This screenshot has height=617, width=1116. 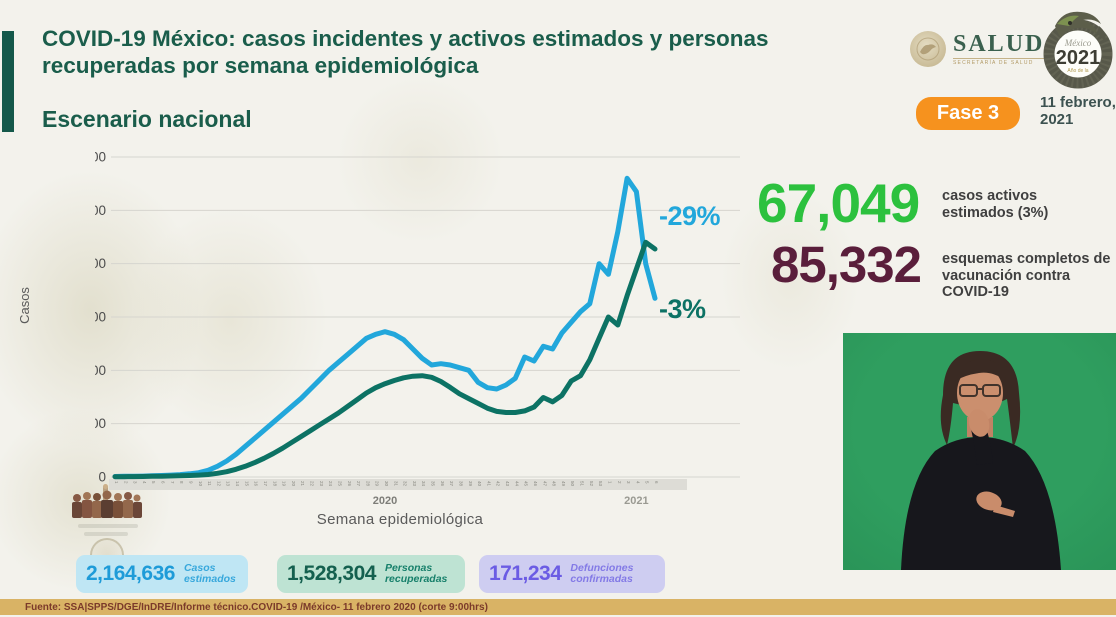 What do you see at coordinates (460, 484) in the screenshot?
I see `svg-text: 38` at bounding box center [460, 484].